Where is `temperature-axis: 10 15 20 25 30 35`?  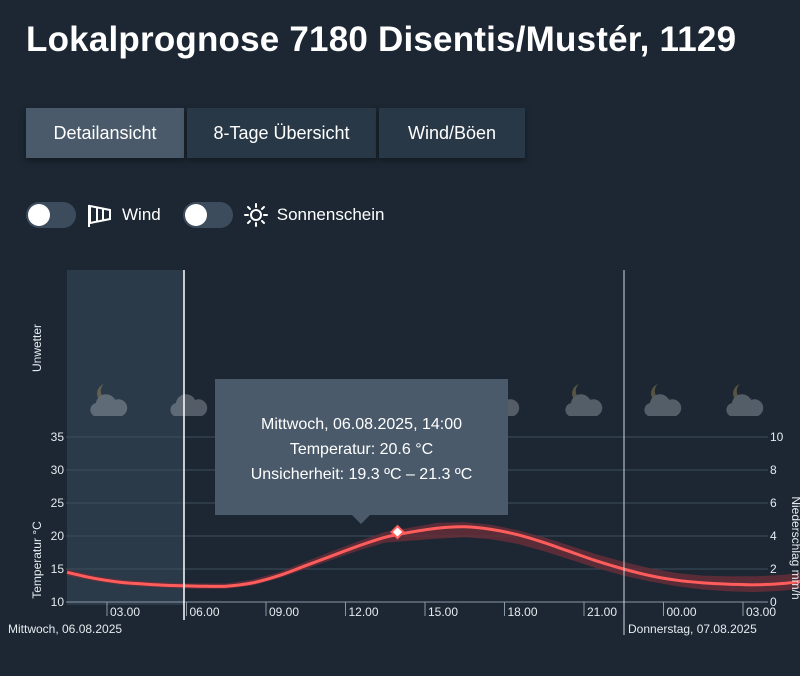
temperature-axis: 10 15 20 25 30 35 is located at coordinates (58, 519).